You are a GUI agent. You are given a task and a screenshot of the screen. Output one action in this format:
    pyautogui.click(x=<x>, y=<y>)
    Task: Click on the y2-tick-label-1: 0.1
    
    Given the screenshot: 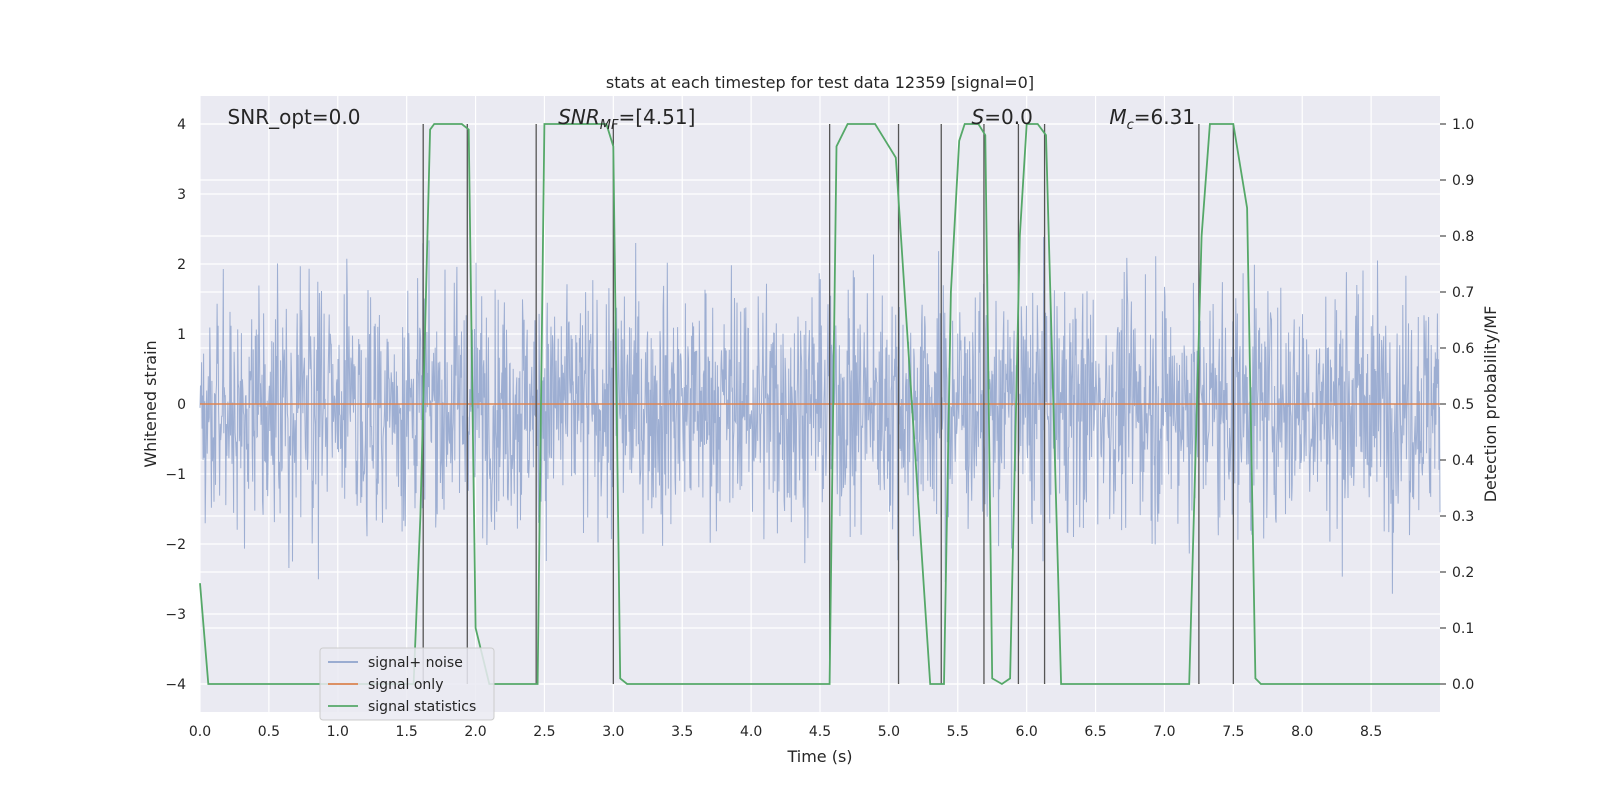 What is the action you would take?
    pyautogui.click(x=1463, y=629)
    